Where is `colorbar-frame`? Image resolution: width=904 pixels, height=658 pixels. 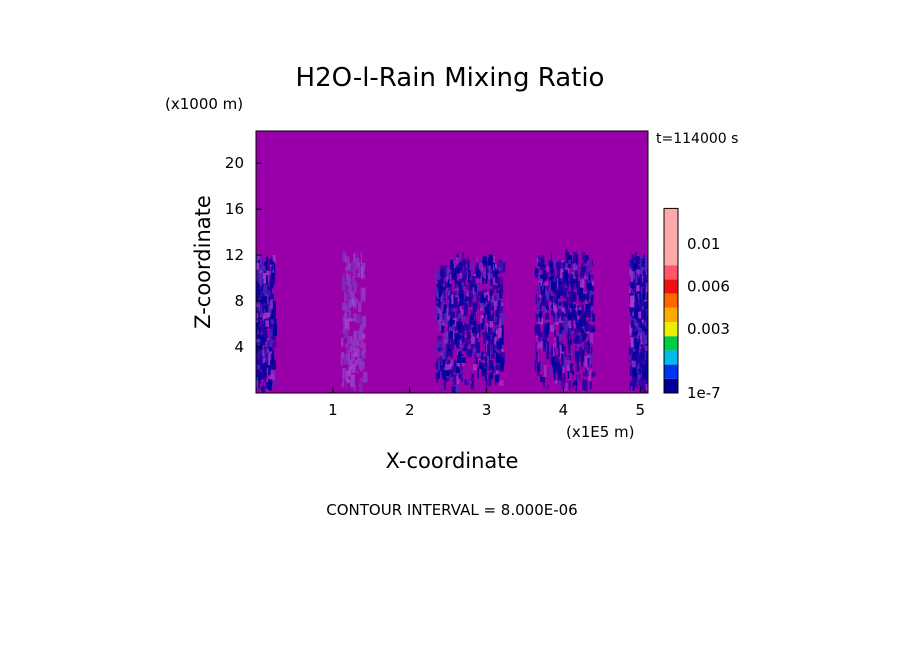
colorbar-frame is located at coordinates (671, 300).